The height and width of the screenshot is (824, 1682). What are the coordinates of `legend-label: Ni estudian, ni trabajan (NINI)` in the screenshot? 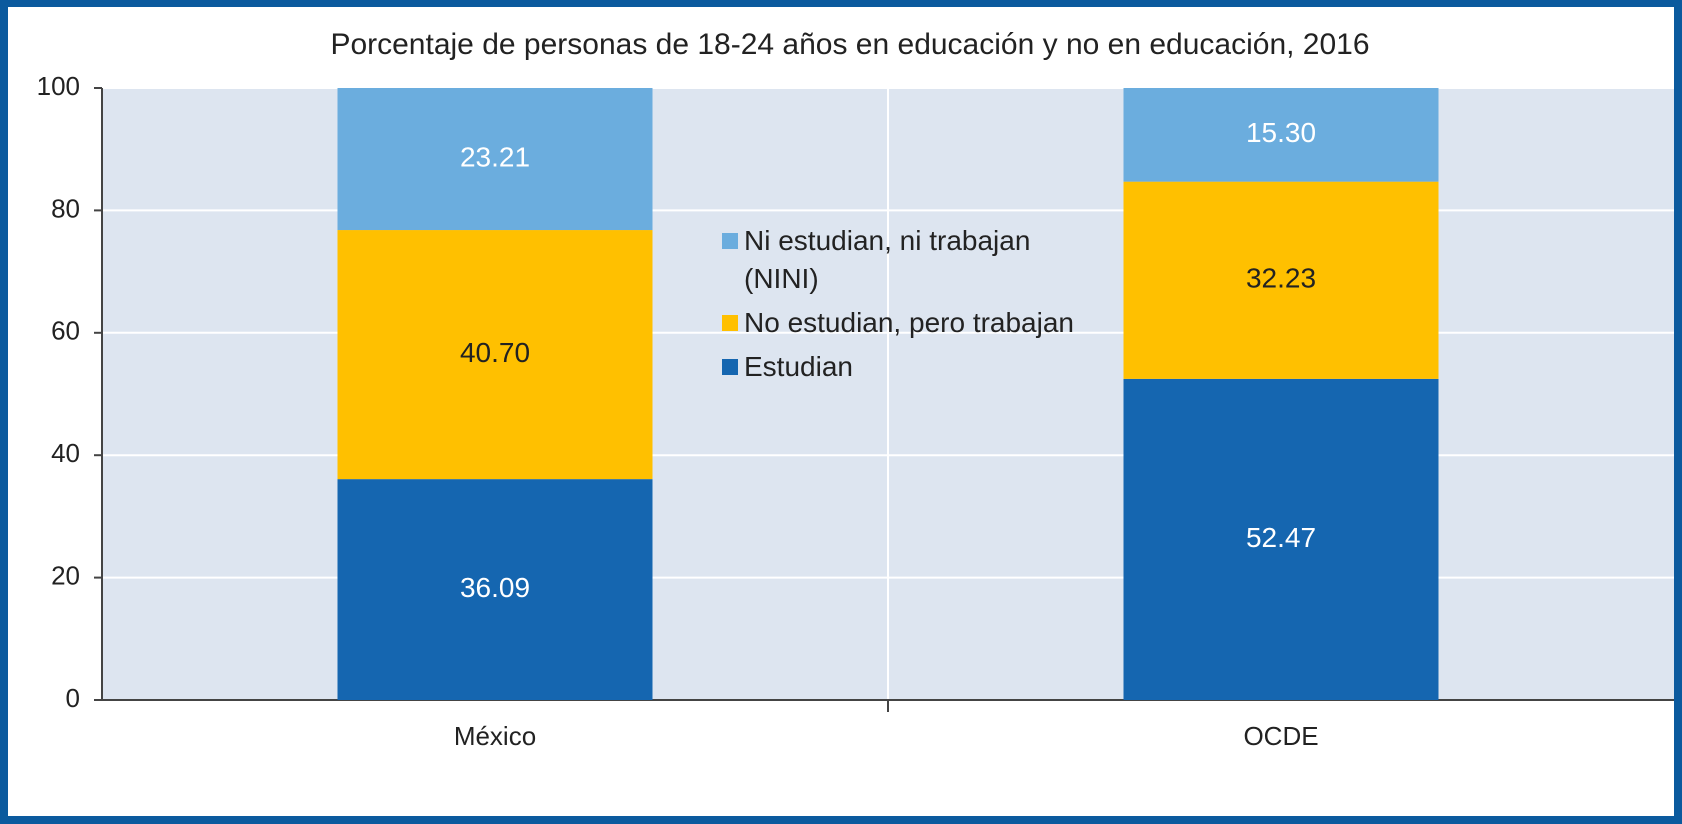 It's located at (887, 259).